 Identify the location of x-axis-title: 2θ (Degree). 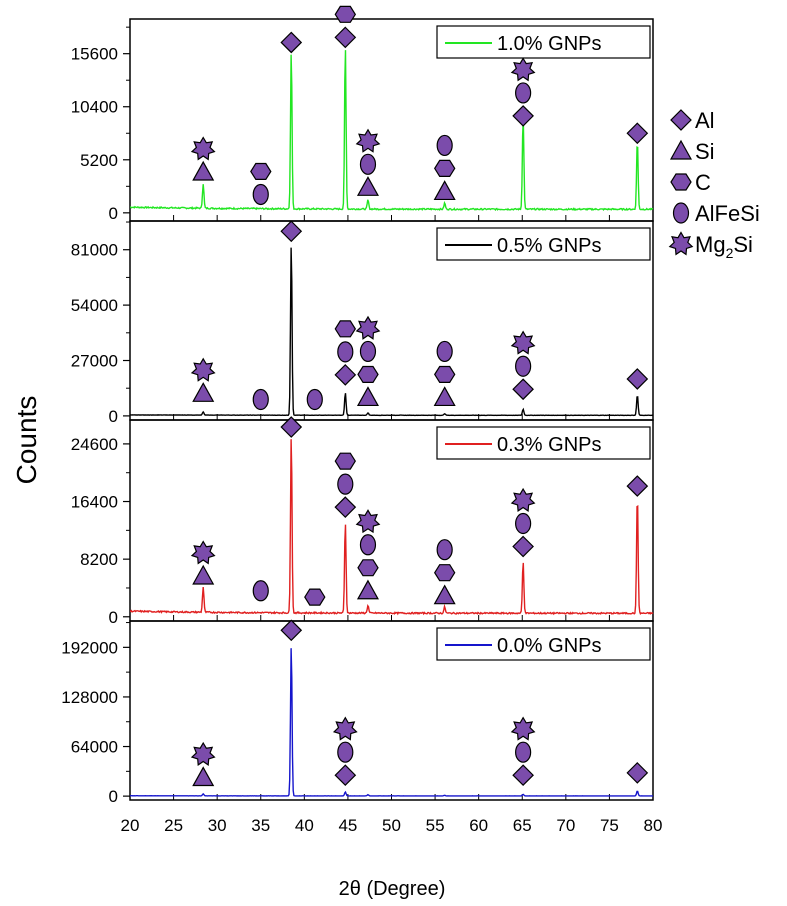
(392, 889).